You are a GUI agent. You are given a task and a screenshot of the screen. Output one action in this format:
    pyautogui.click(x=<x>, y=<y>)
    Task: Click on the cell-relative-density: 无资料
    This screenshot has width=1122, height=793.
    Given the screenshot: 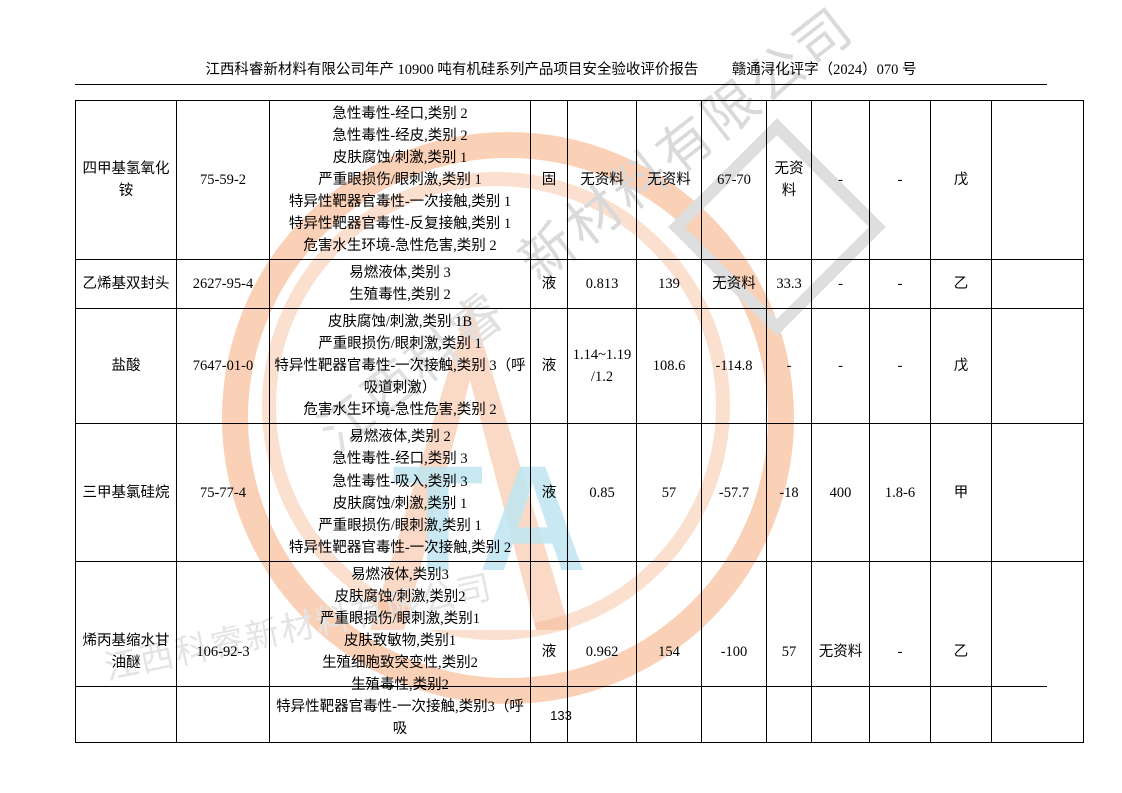 What is the action you would take?
    pyautogui.click(x=602, y=180)
    